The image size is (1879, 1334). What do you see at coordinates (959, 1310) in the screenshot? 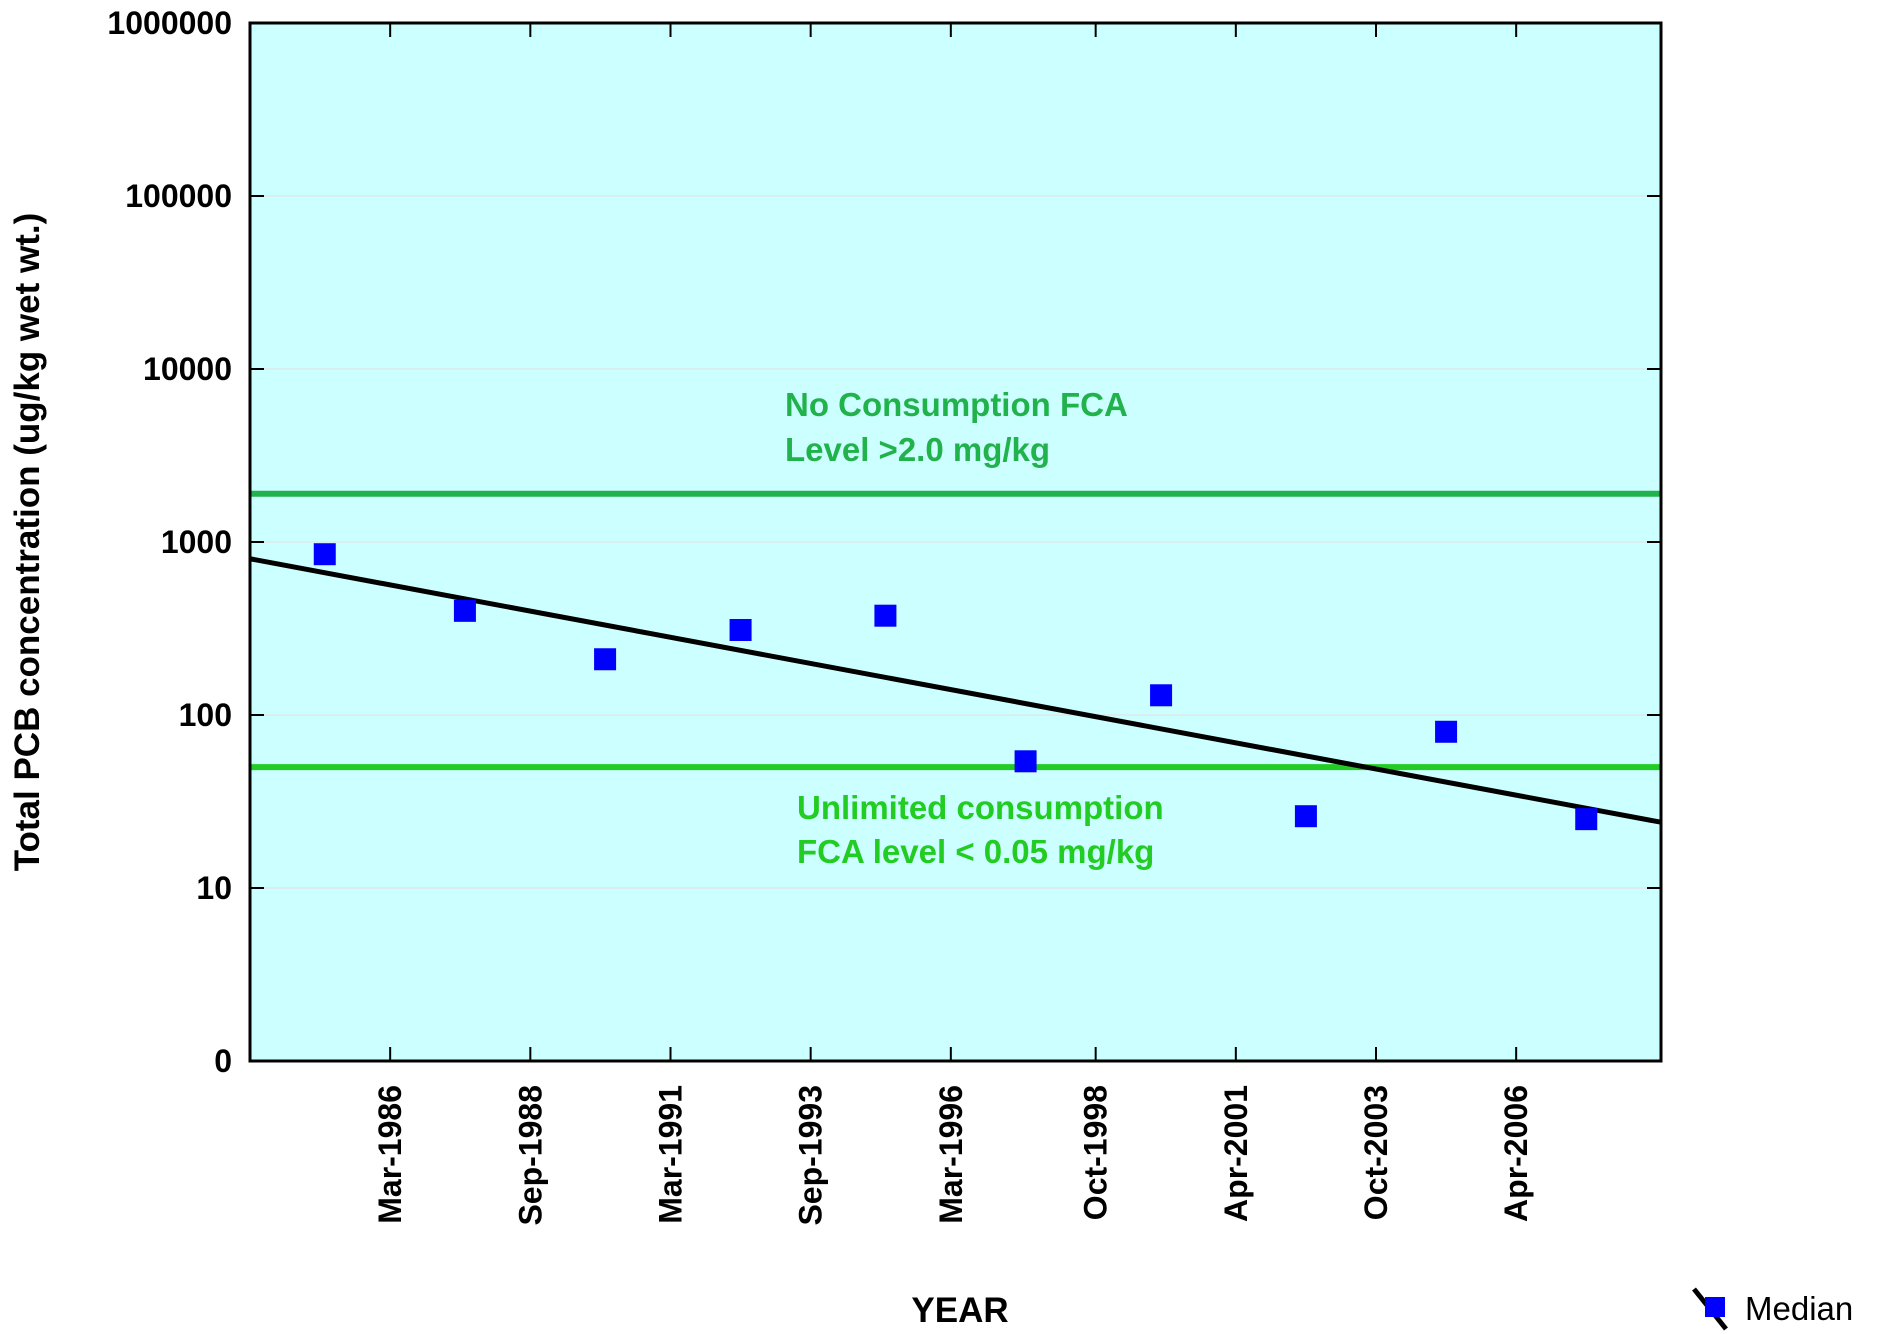
I see `x-axis-title: YEAR` at bounding box center [959, 1310].